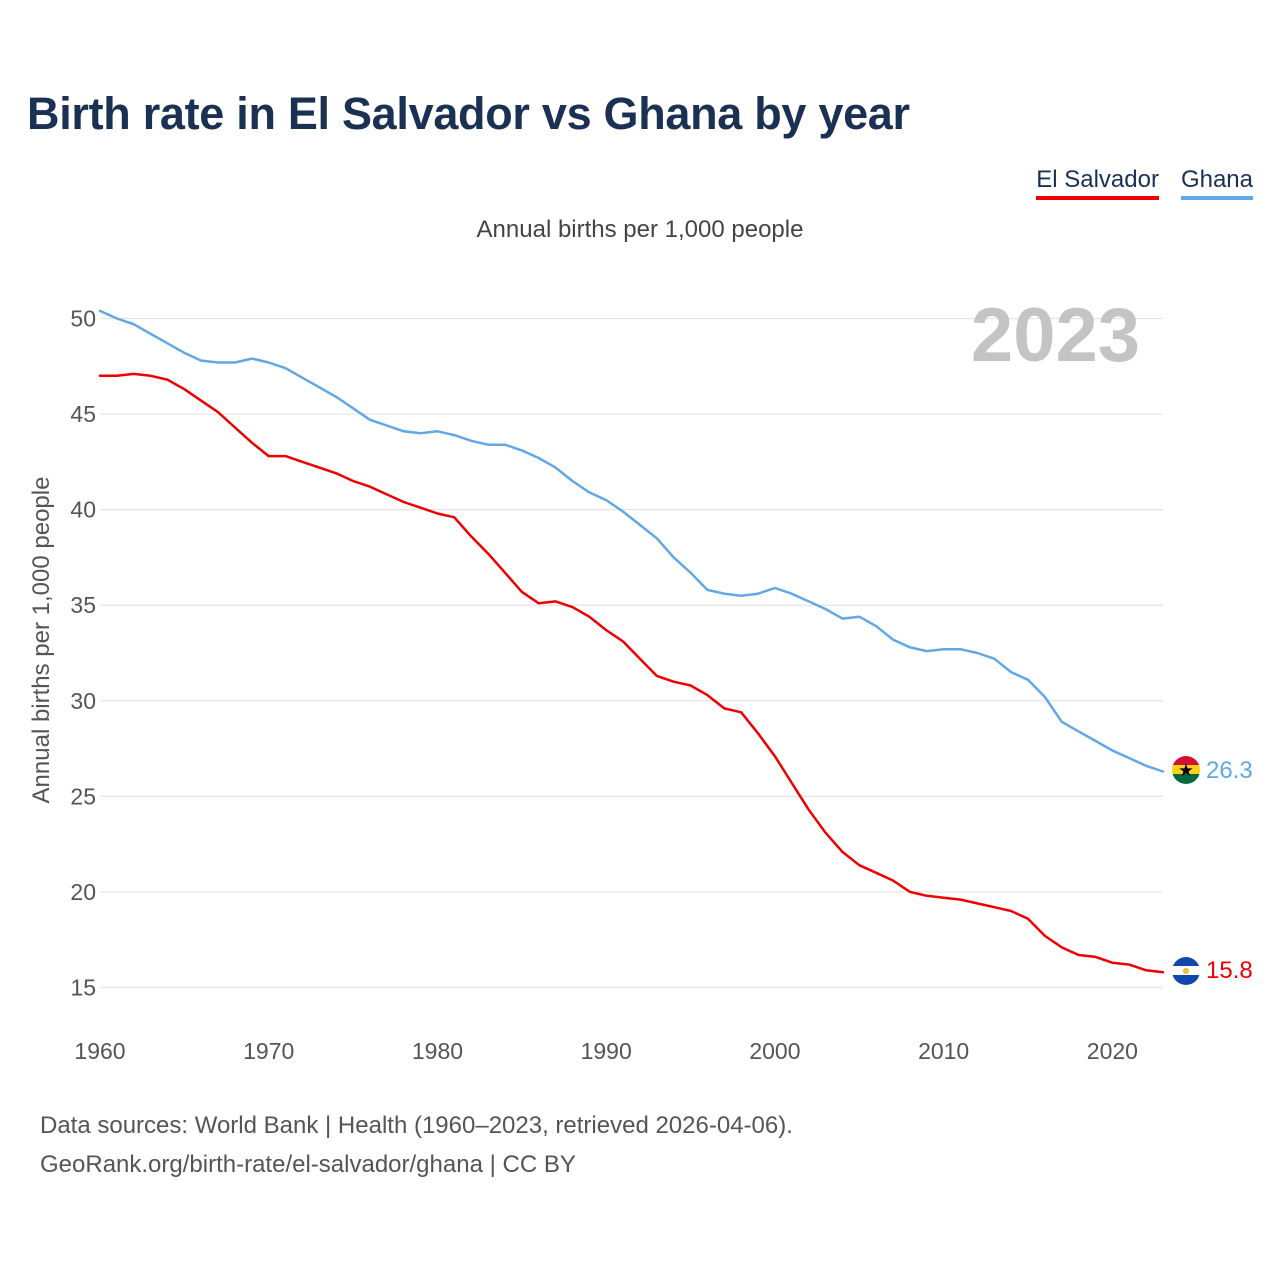 This screenshot has width=1280, height=1280. Describe the element at coordinates (1186, 770) in the screenshot. I see `ghana-flag-icon` at that location.